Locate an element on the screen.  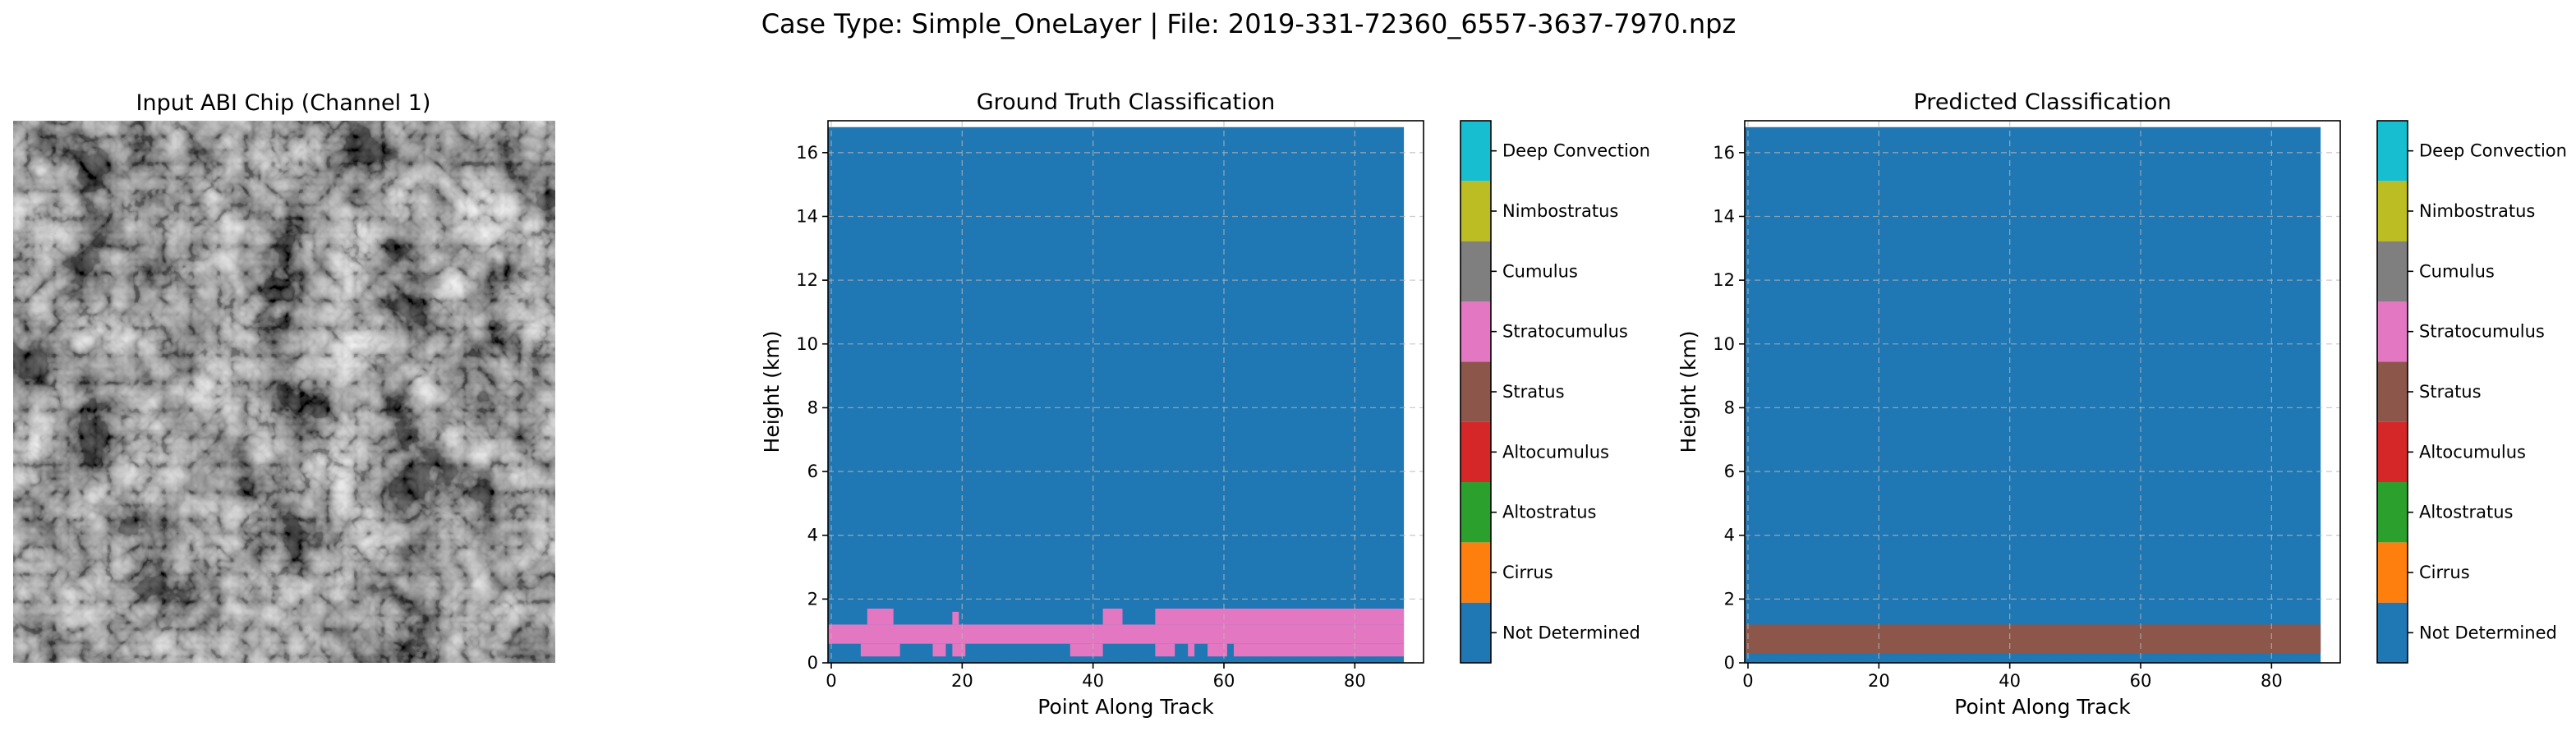
chart-title: Predicted Classification is located at coordinates (2043, 102).